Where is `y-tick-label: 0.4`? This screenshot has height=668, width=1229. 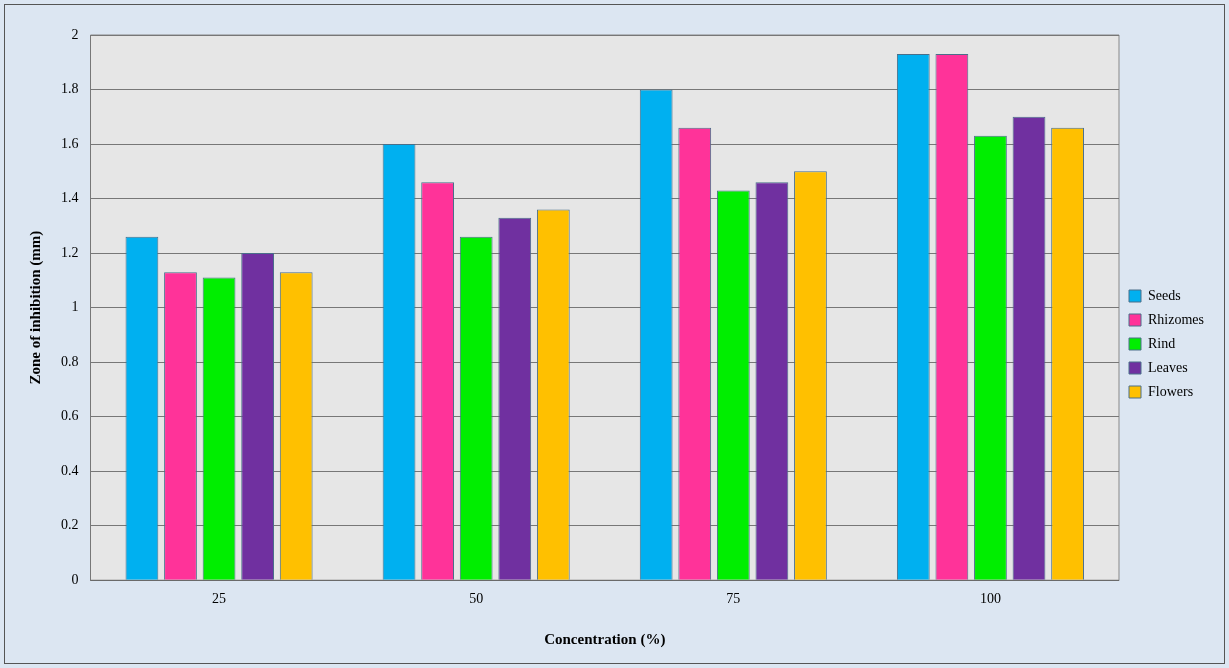 y-tick-label: 0.4 is located at coordinates (70, 470).